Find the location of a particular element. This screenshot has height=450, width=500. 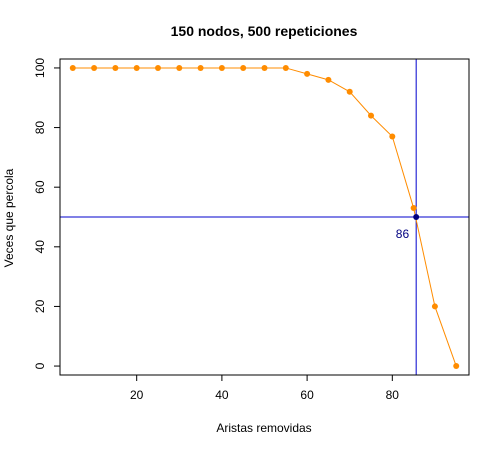

x-tick-label: 60 is located at coordinates (307, 395).